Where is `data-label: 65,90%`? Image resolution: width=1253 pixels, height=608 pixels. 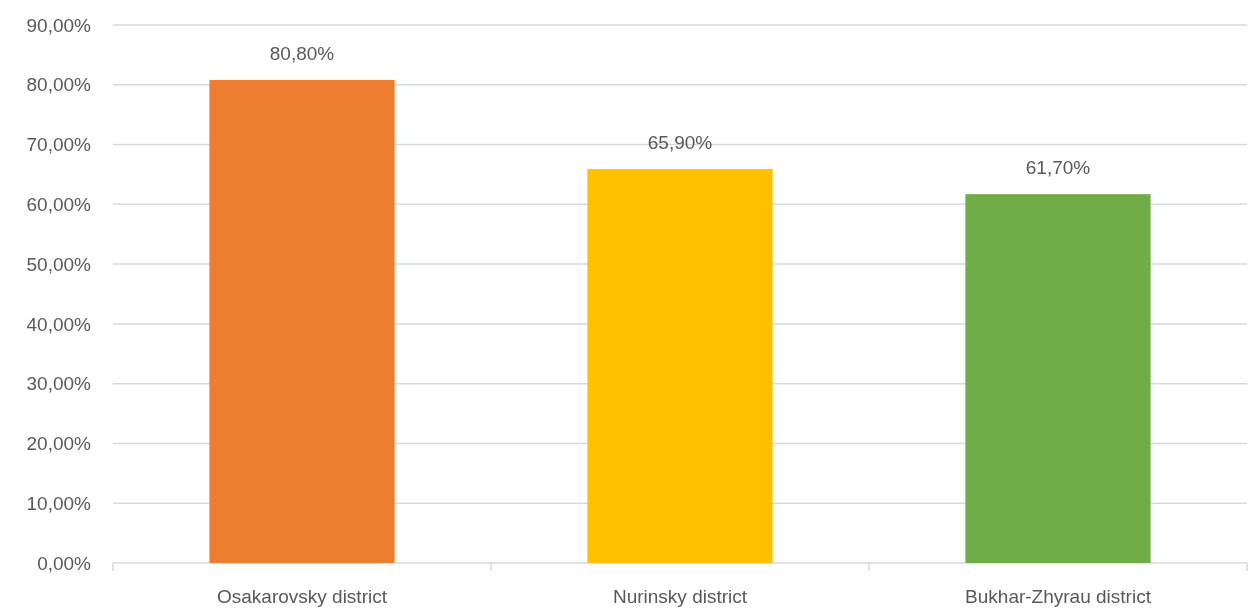
data-label: 65,90% is located at coordinates (680, 143).